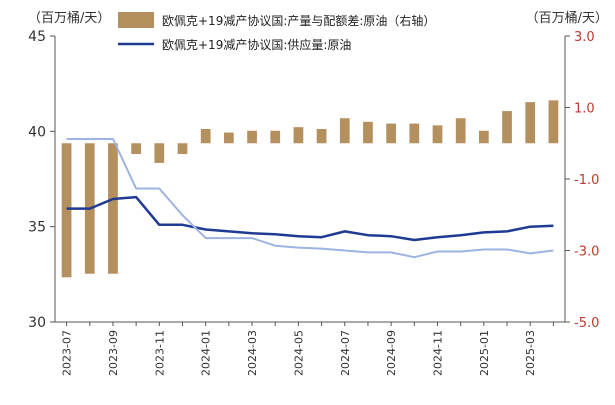 Image resolution: width=615 pixels, height=405 pixels. Describe the element at coordinates (113, 353) in the screenshot. I see `x-tick-label: 2023-09` at that location.